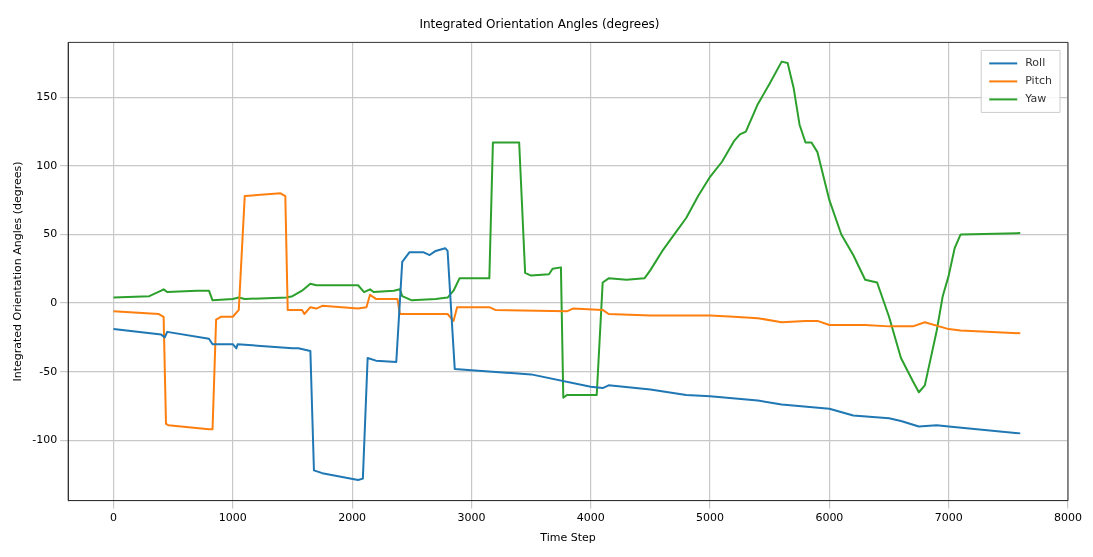 This screenshot has width=1093, height=557. Describe the element at coordinates (1035, 99) in the screenshot. I see `legend-label: Yaw` at that location.